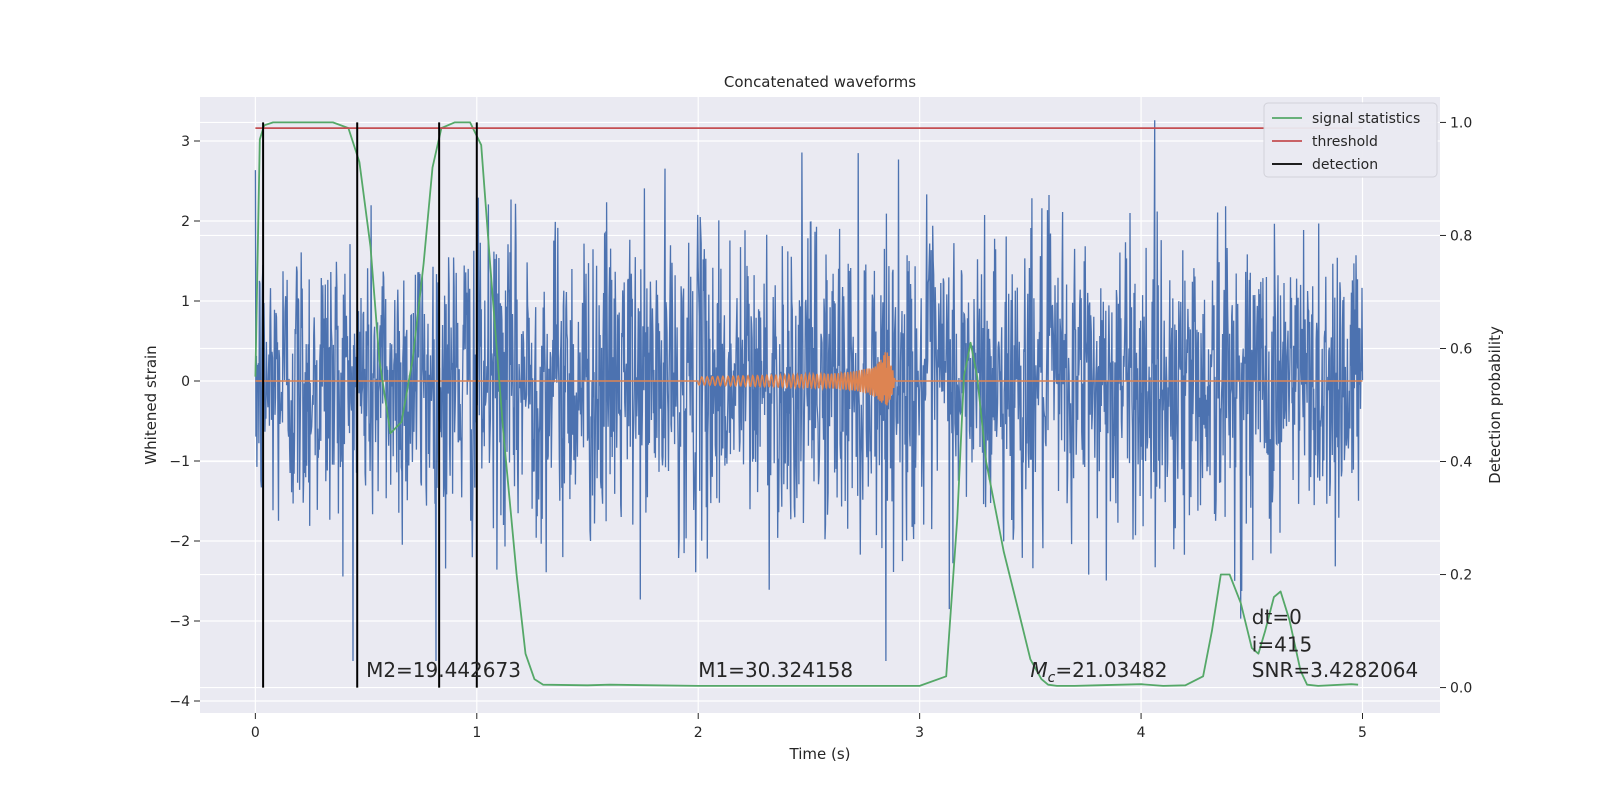 The height and width of the screenshot is (800, 1600). What do you see at coordinates (1345, 142) in the screenshot?
I see `legend-label: threshold` at bounding box center [1345, 142].